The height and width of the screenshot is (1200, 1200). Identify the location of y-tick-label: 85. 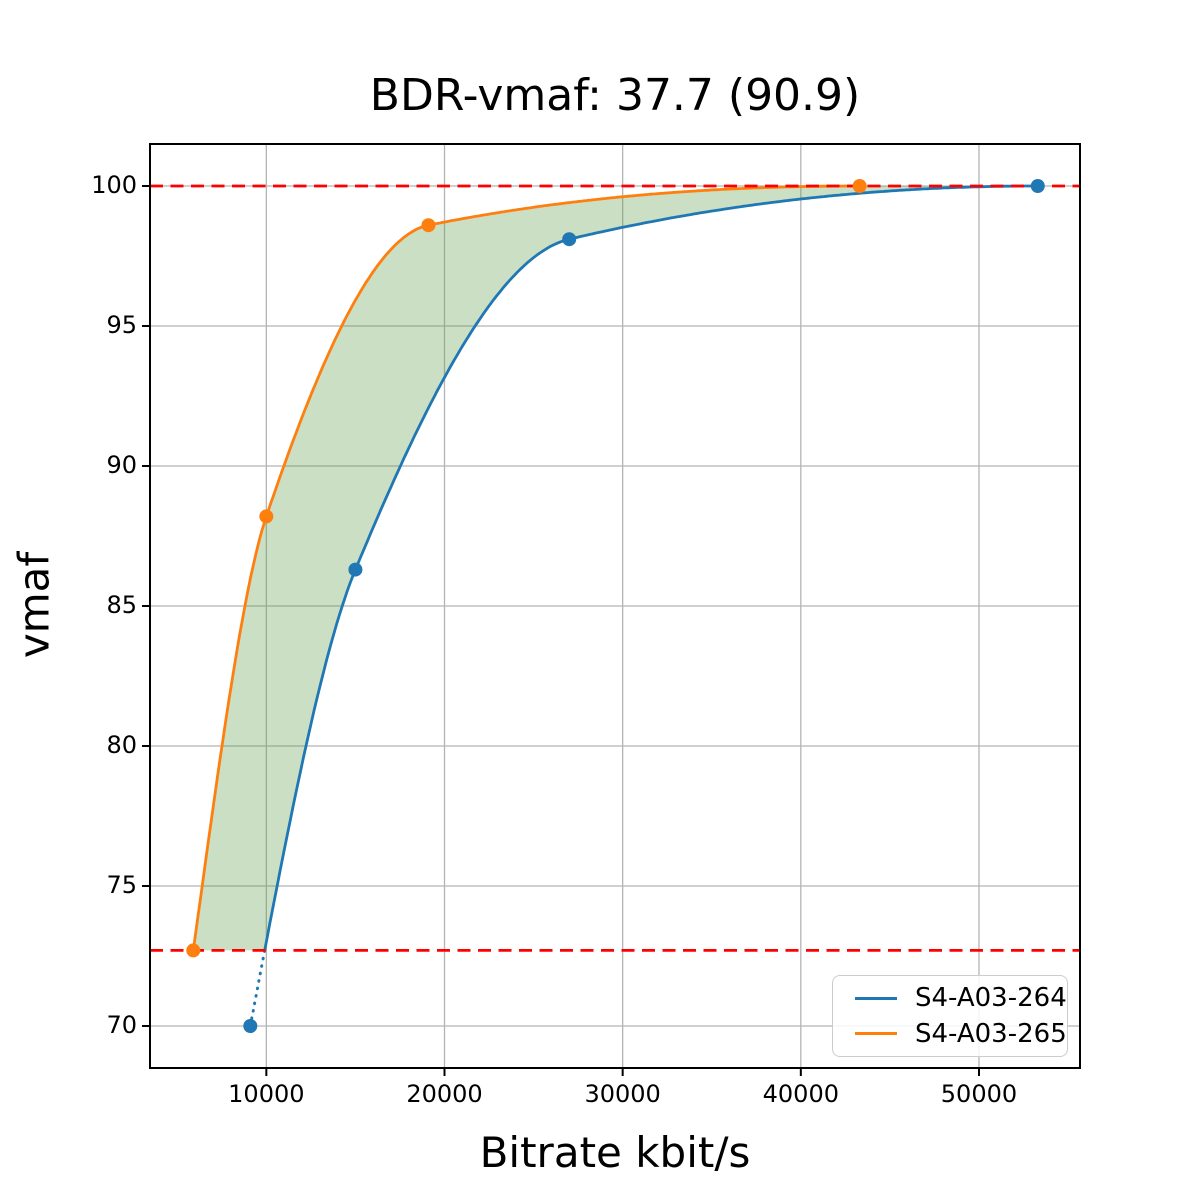
(121, 605).